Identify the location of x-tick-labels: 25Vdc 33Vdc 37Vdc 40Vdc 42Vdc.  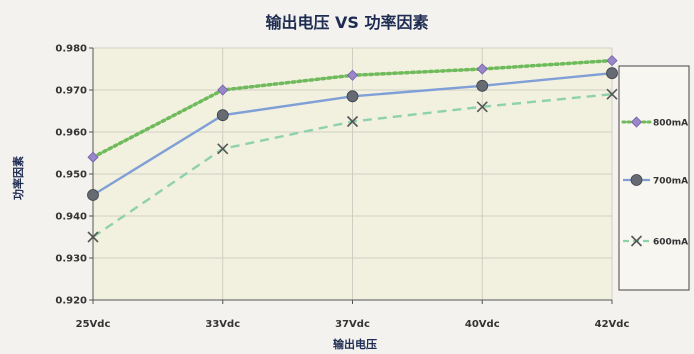
(353, 324).